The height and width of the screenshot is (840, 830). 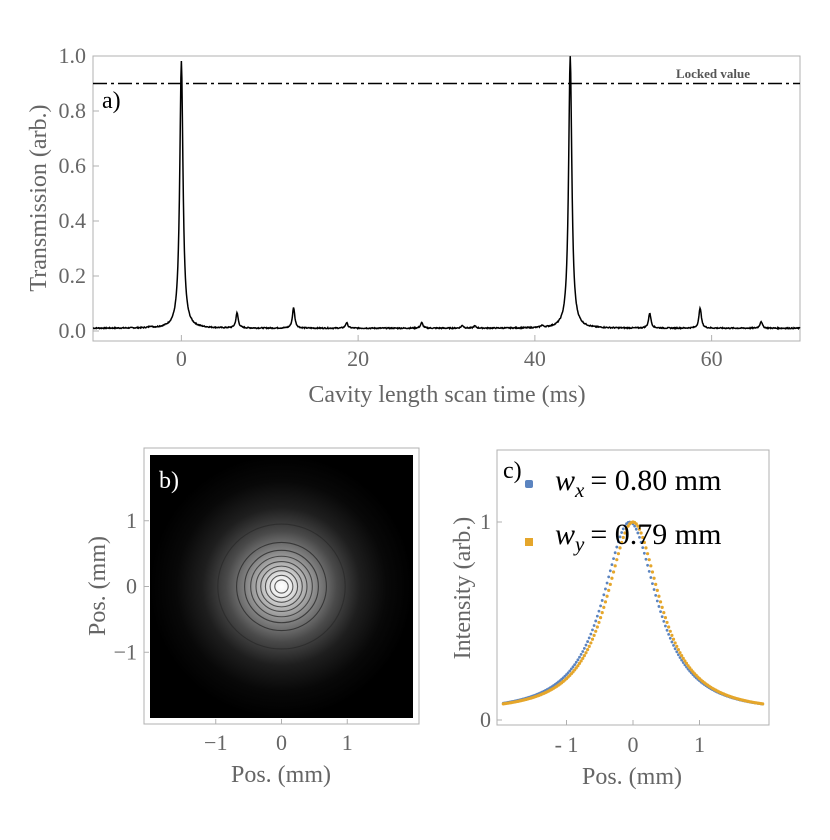 What do you see at coordinates (712, 358) in the screenshot?
I see `x-tick-label-a: 60` at bounding box center [712, 358].